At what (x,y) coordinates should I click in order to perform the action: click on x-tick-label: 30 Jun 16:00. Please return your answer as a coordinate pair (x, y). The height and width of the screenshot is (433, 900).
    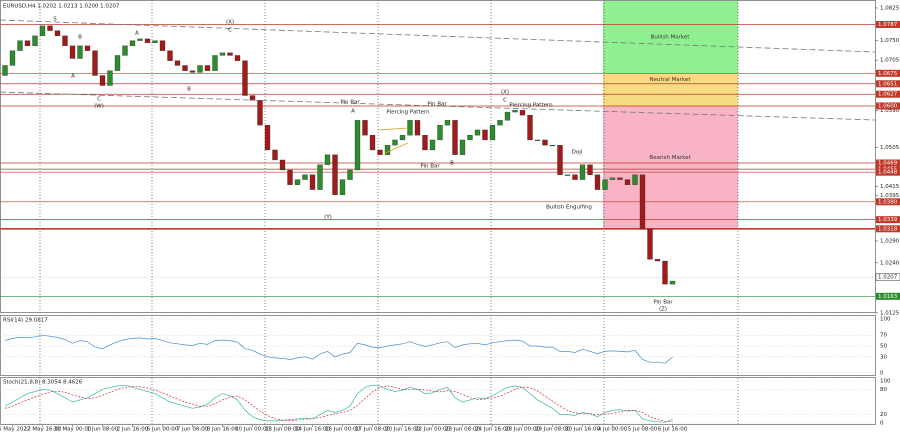
    Looking at the image, I should click on (582, 430).